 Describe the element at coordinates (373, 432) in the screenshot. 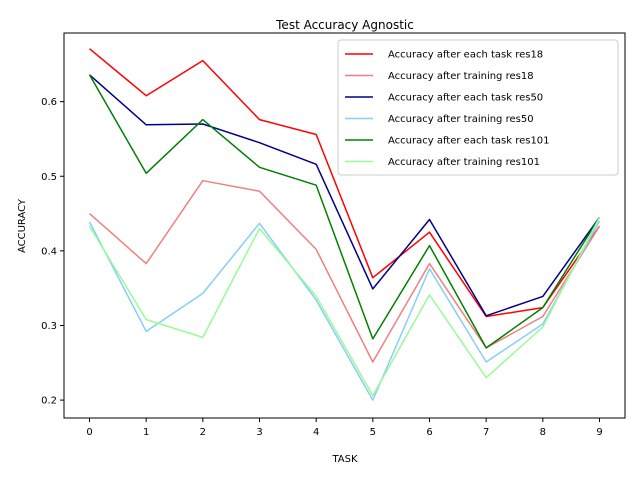

I see `x-tick-label: 5` at that location.